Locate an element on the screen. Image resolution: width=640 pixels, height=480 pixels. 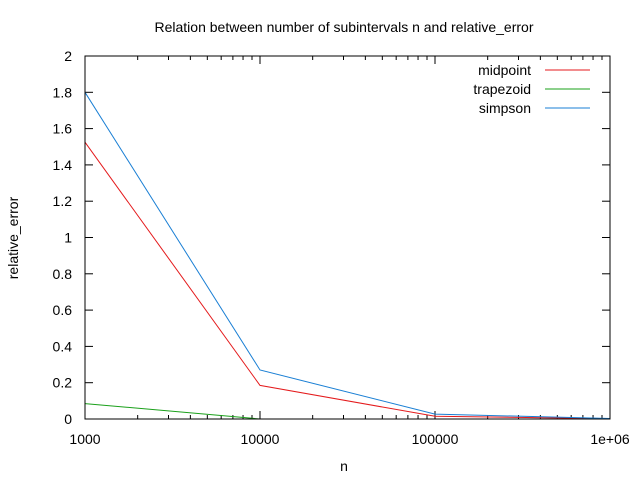
y-tick-label: 1 is located at coordinates (68, 238).